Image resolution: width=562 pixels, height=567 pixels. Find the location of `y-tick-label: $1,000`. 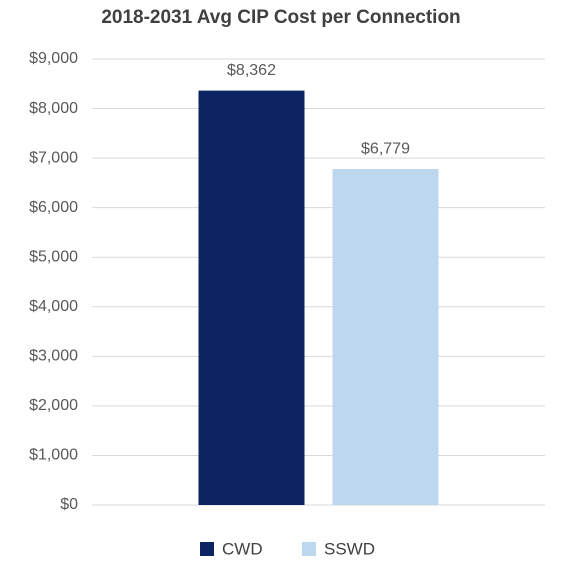

y-tick-label: $1,000 is located at coordinates (53, 455).